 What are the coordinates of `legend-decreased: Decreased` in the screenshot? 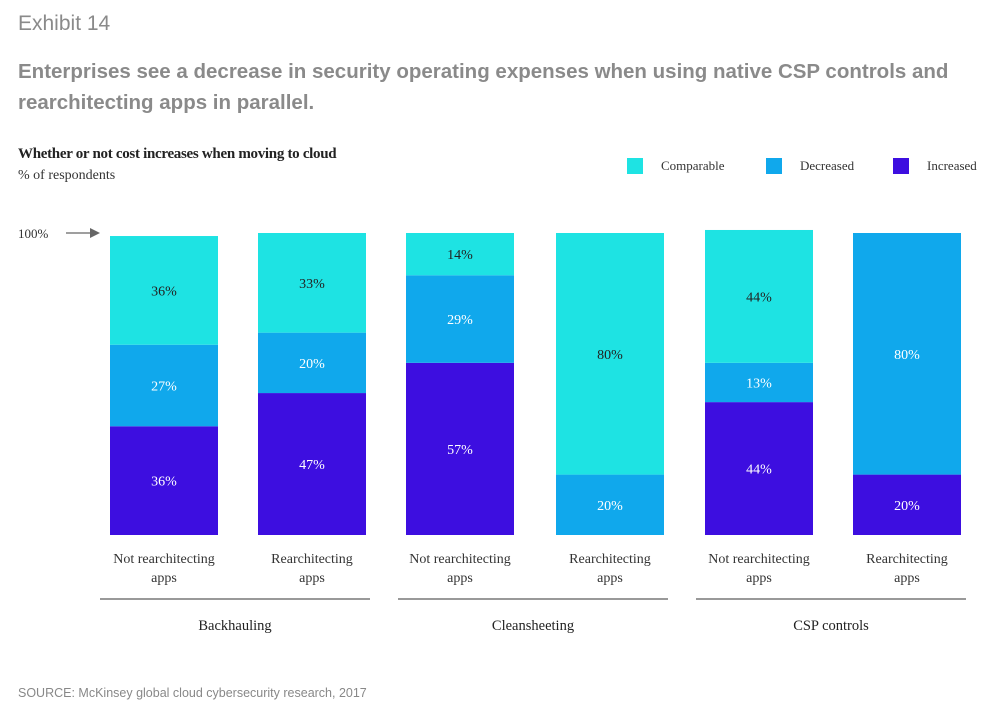 It's located at (810, 166).